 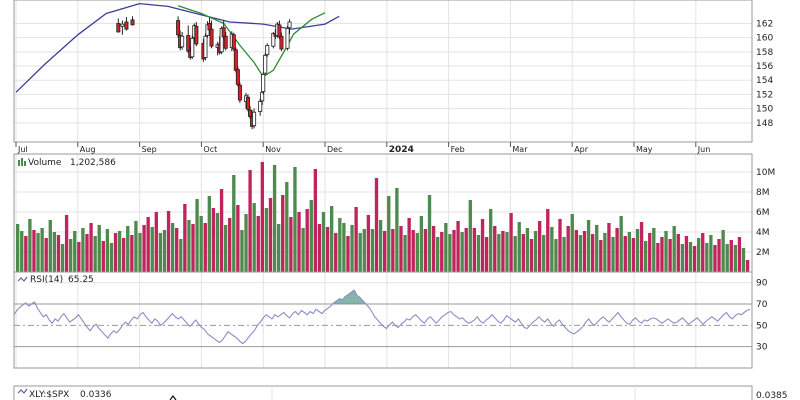 I want to click on relative-strength-panel-border, so click(x=383, y=392).